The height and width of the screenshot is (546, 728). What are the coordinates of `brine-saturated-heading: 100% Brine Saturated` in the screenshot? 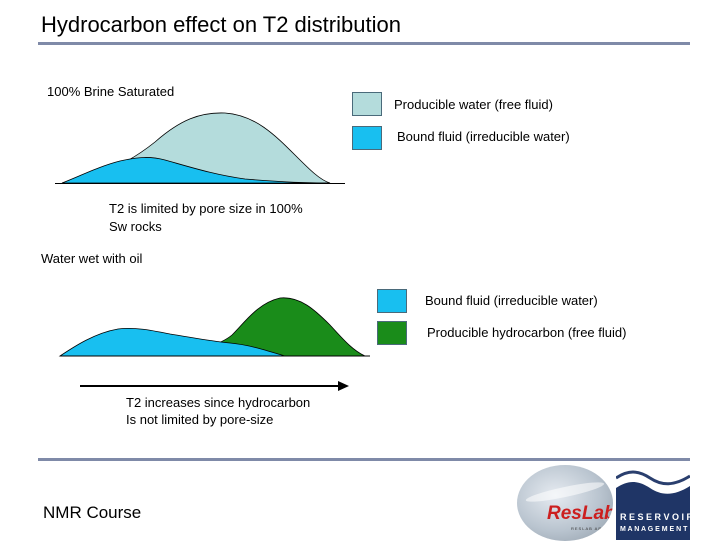 It's located at (111, 91).